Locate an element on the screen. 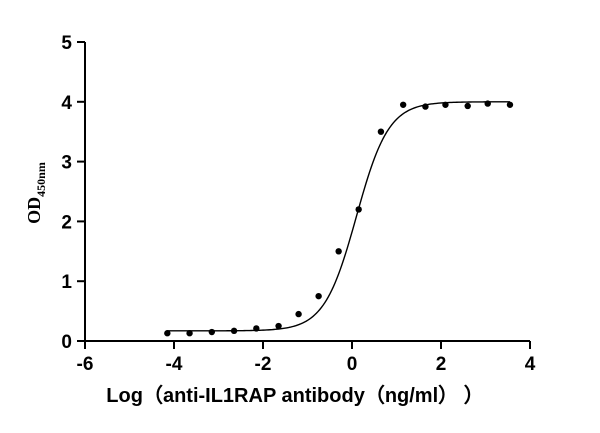 The image size is (600, 433). y-tick-label: 0 is located at coordinates (66, 342).